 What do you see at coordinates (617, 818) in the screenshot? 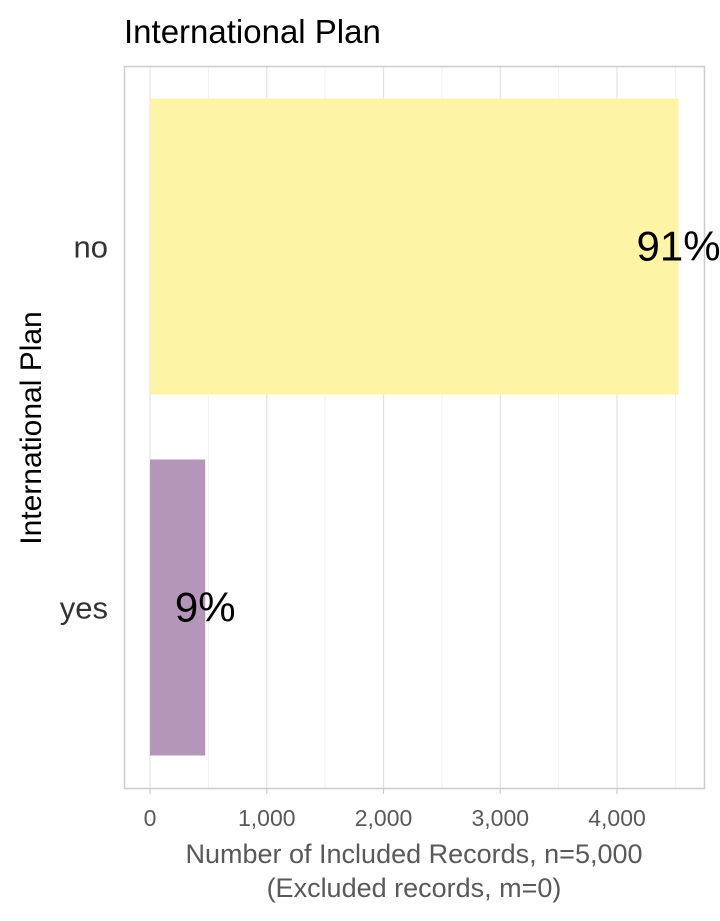
I see `x-tick-label: 4,000` at bounding box center [617, 818].